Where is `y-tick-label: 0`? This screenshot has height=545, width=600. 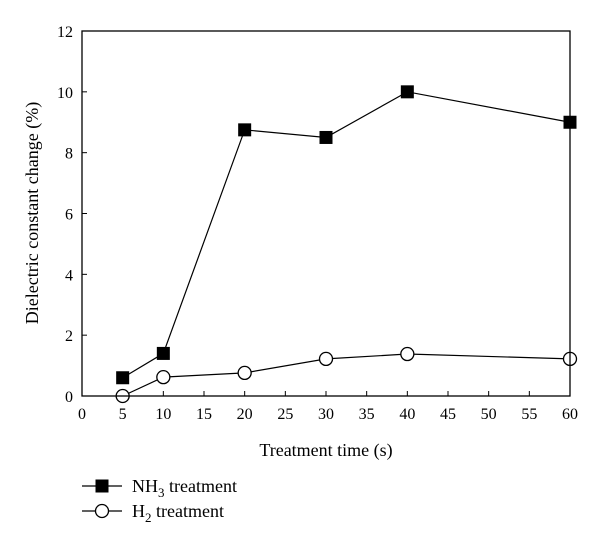 y-tick-label: 0 is located at coordinates (69, 397).